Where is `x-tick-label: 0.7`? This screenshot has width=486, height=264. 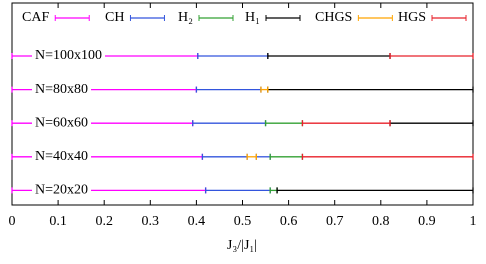
x-tick-label: 0.7 is located at coordinates (335, 221).